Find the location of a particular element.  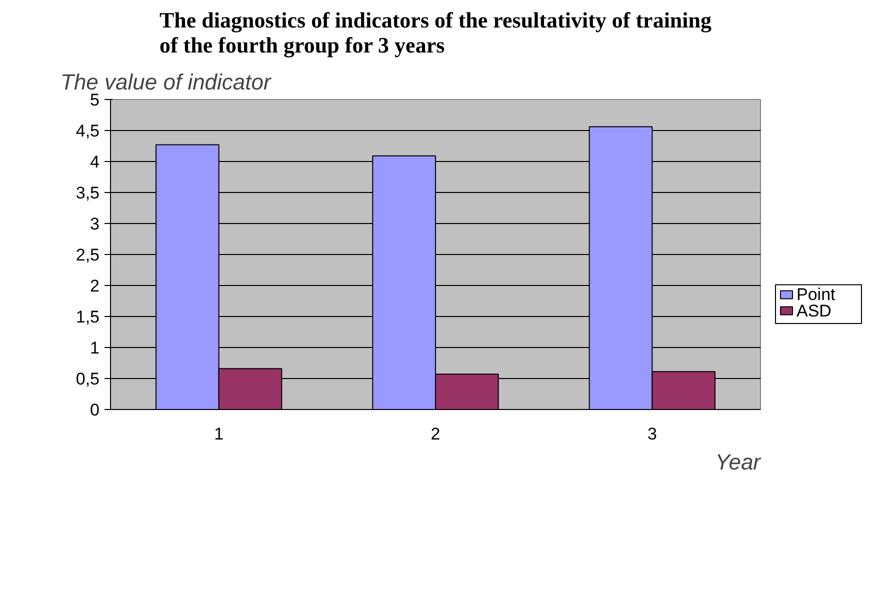

y-tick-label: 1,5 is located at coordinates (88, 317).